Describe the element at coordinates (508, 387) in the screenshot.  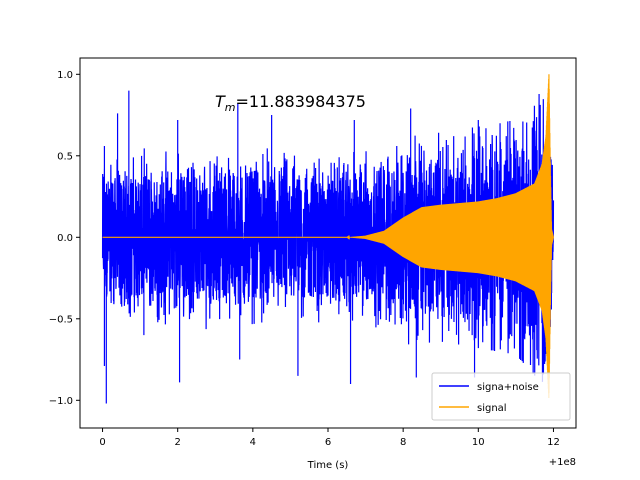
I see `legend-label-signa-noise: signa+noise` at that location.